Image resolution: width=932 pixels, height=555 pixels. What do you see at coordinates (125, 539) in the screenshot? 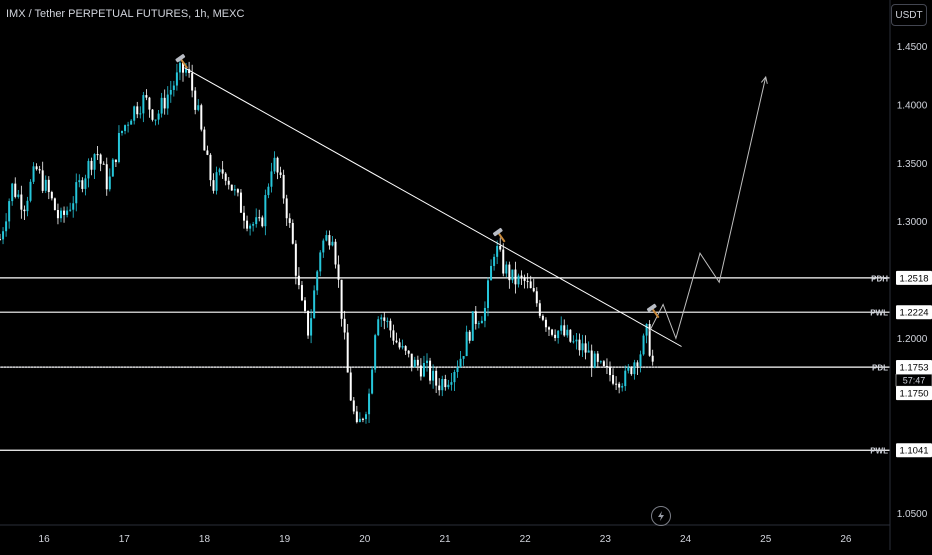
I see `time-tick-label: 17` at bounding box center [125, 539].